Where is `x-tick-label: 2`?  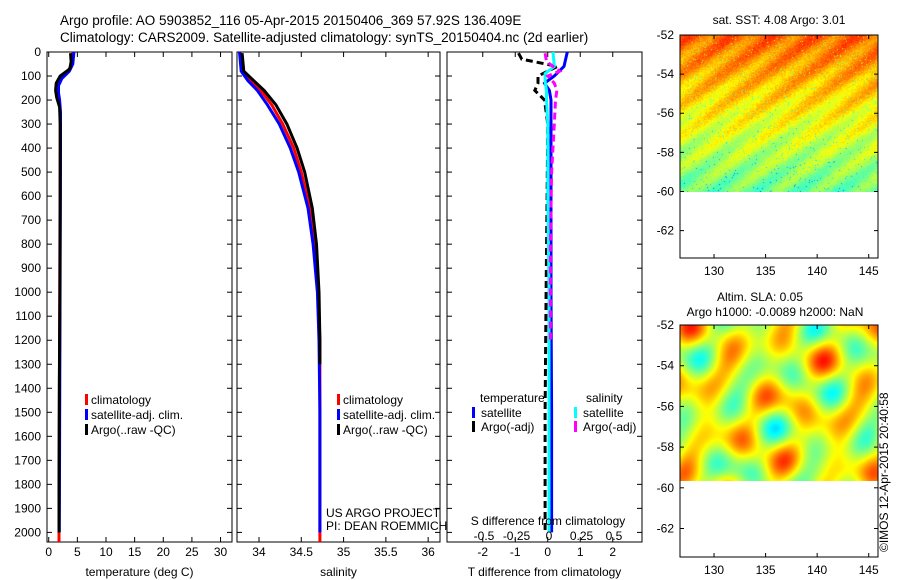
x-tick-label: 2 is located at coordinates (612, 552).